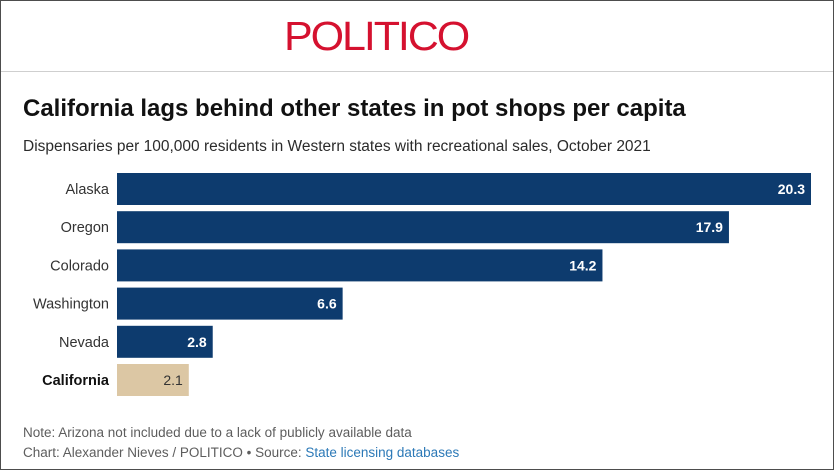 The height and width of the screenshot is (470, 834). Describe the element at coordinates (87, 190) in the screenshot. I see `category-label-alaska: Alaska` at that location.